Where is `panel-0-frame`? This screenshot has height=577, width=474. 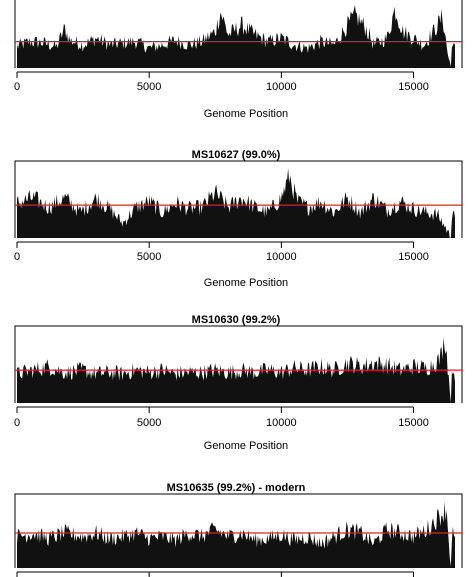
panel-0-frame is located at coordinates (238, 34).